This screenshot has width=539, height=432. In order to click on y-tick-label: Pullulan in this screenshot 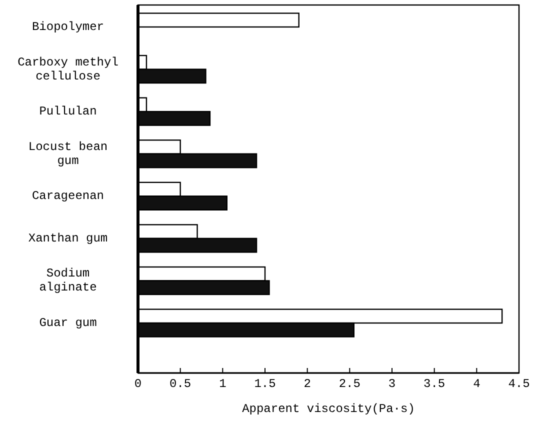, I will do `click(68, 111)`.